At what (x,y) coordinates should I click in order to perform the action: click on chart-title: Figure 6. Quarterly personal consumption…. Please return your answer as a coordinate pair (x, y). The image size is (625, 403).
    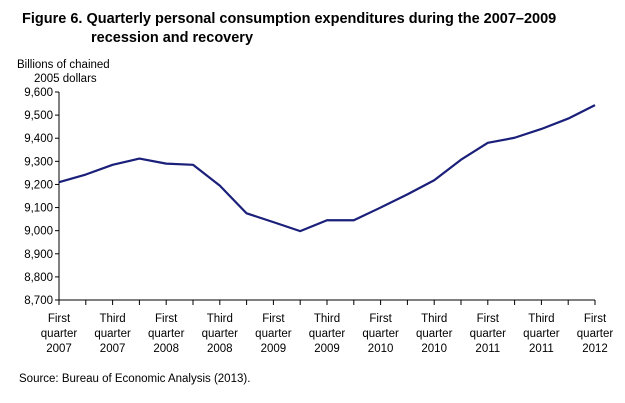
    Looking at the image, I should click on (317, 29).